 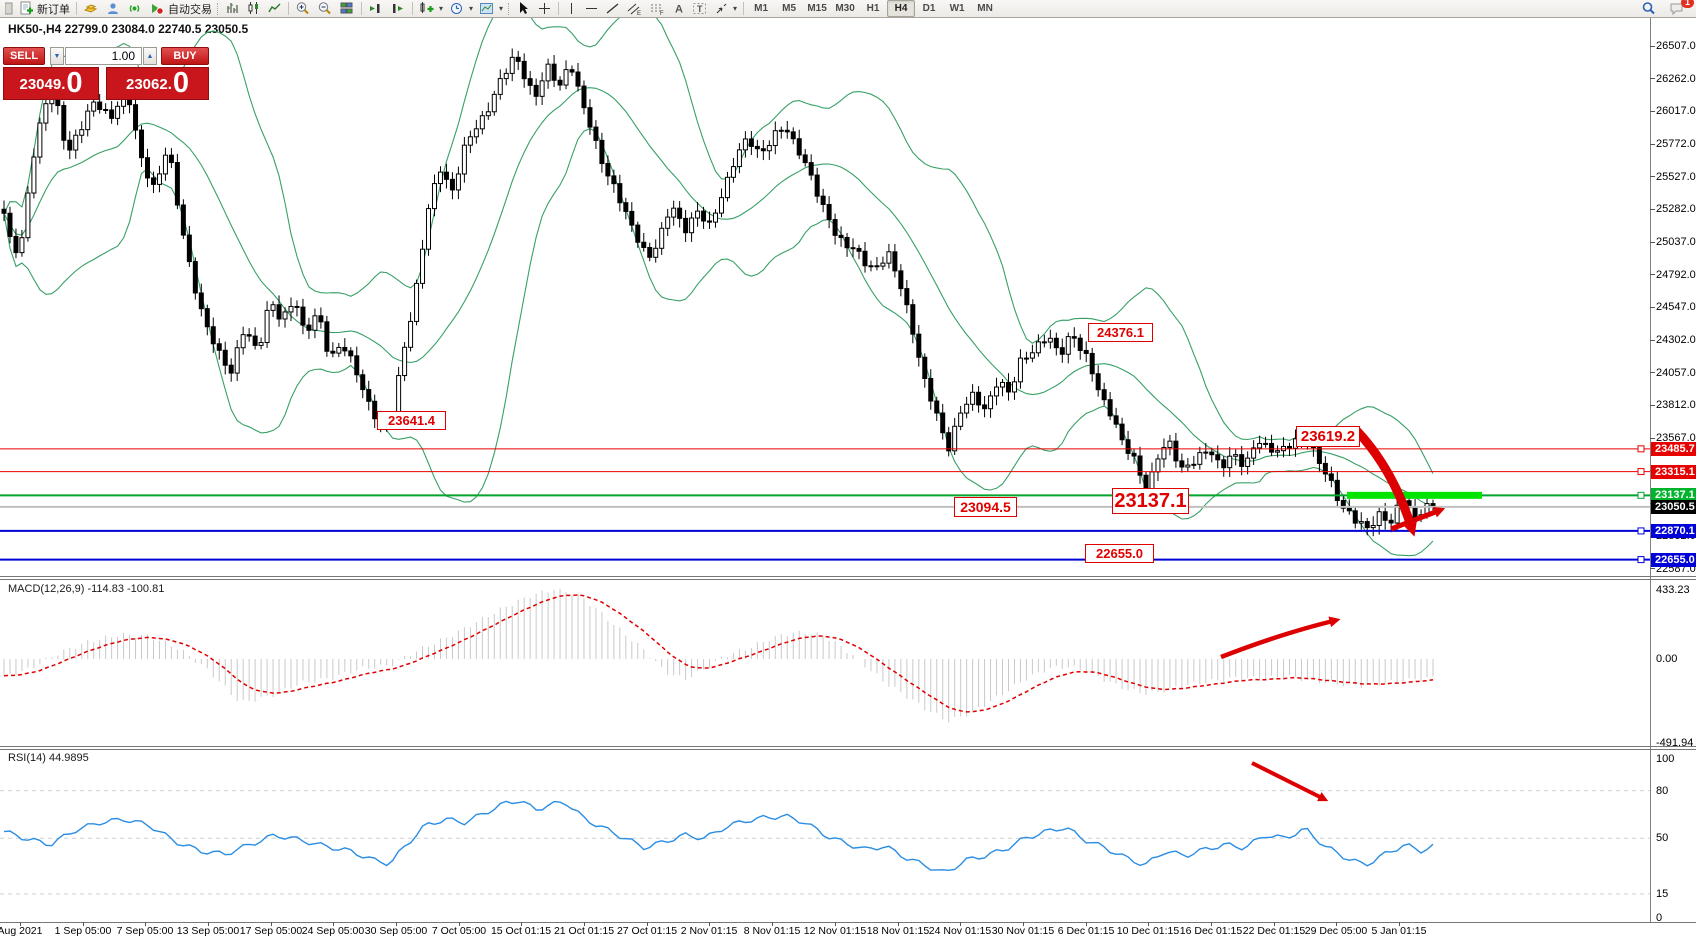 What do you see at coordinates (441, 8) in the screenshot?
I see `chevron-down-icon: ▾` at bounding box center [441, 8].